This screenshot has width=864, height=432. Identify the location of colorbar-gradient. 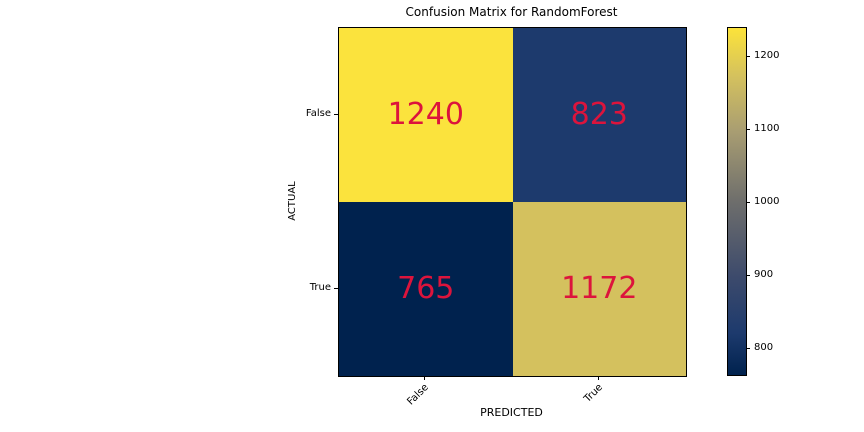
(737, 201).